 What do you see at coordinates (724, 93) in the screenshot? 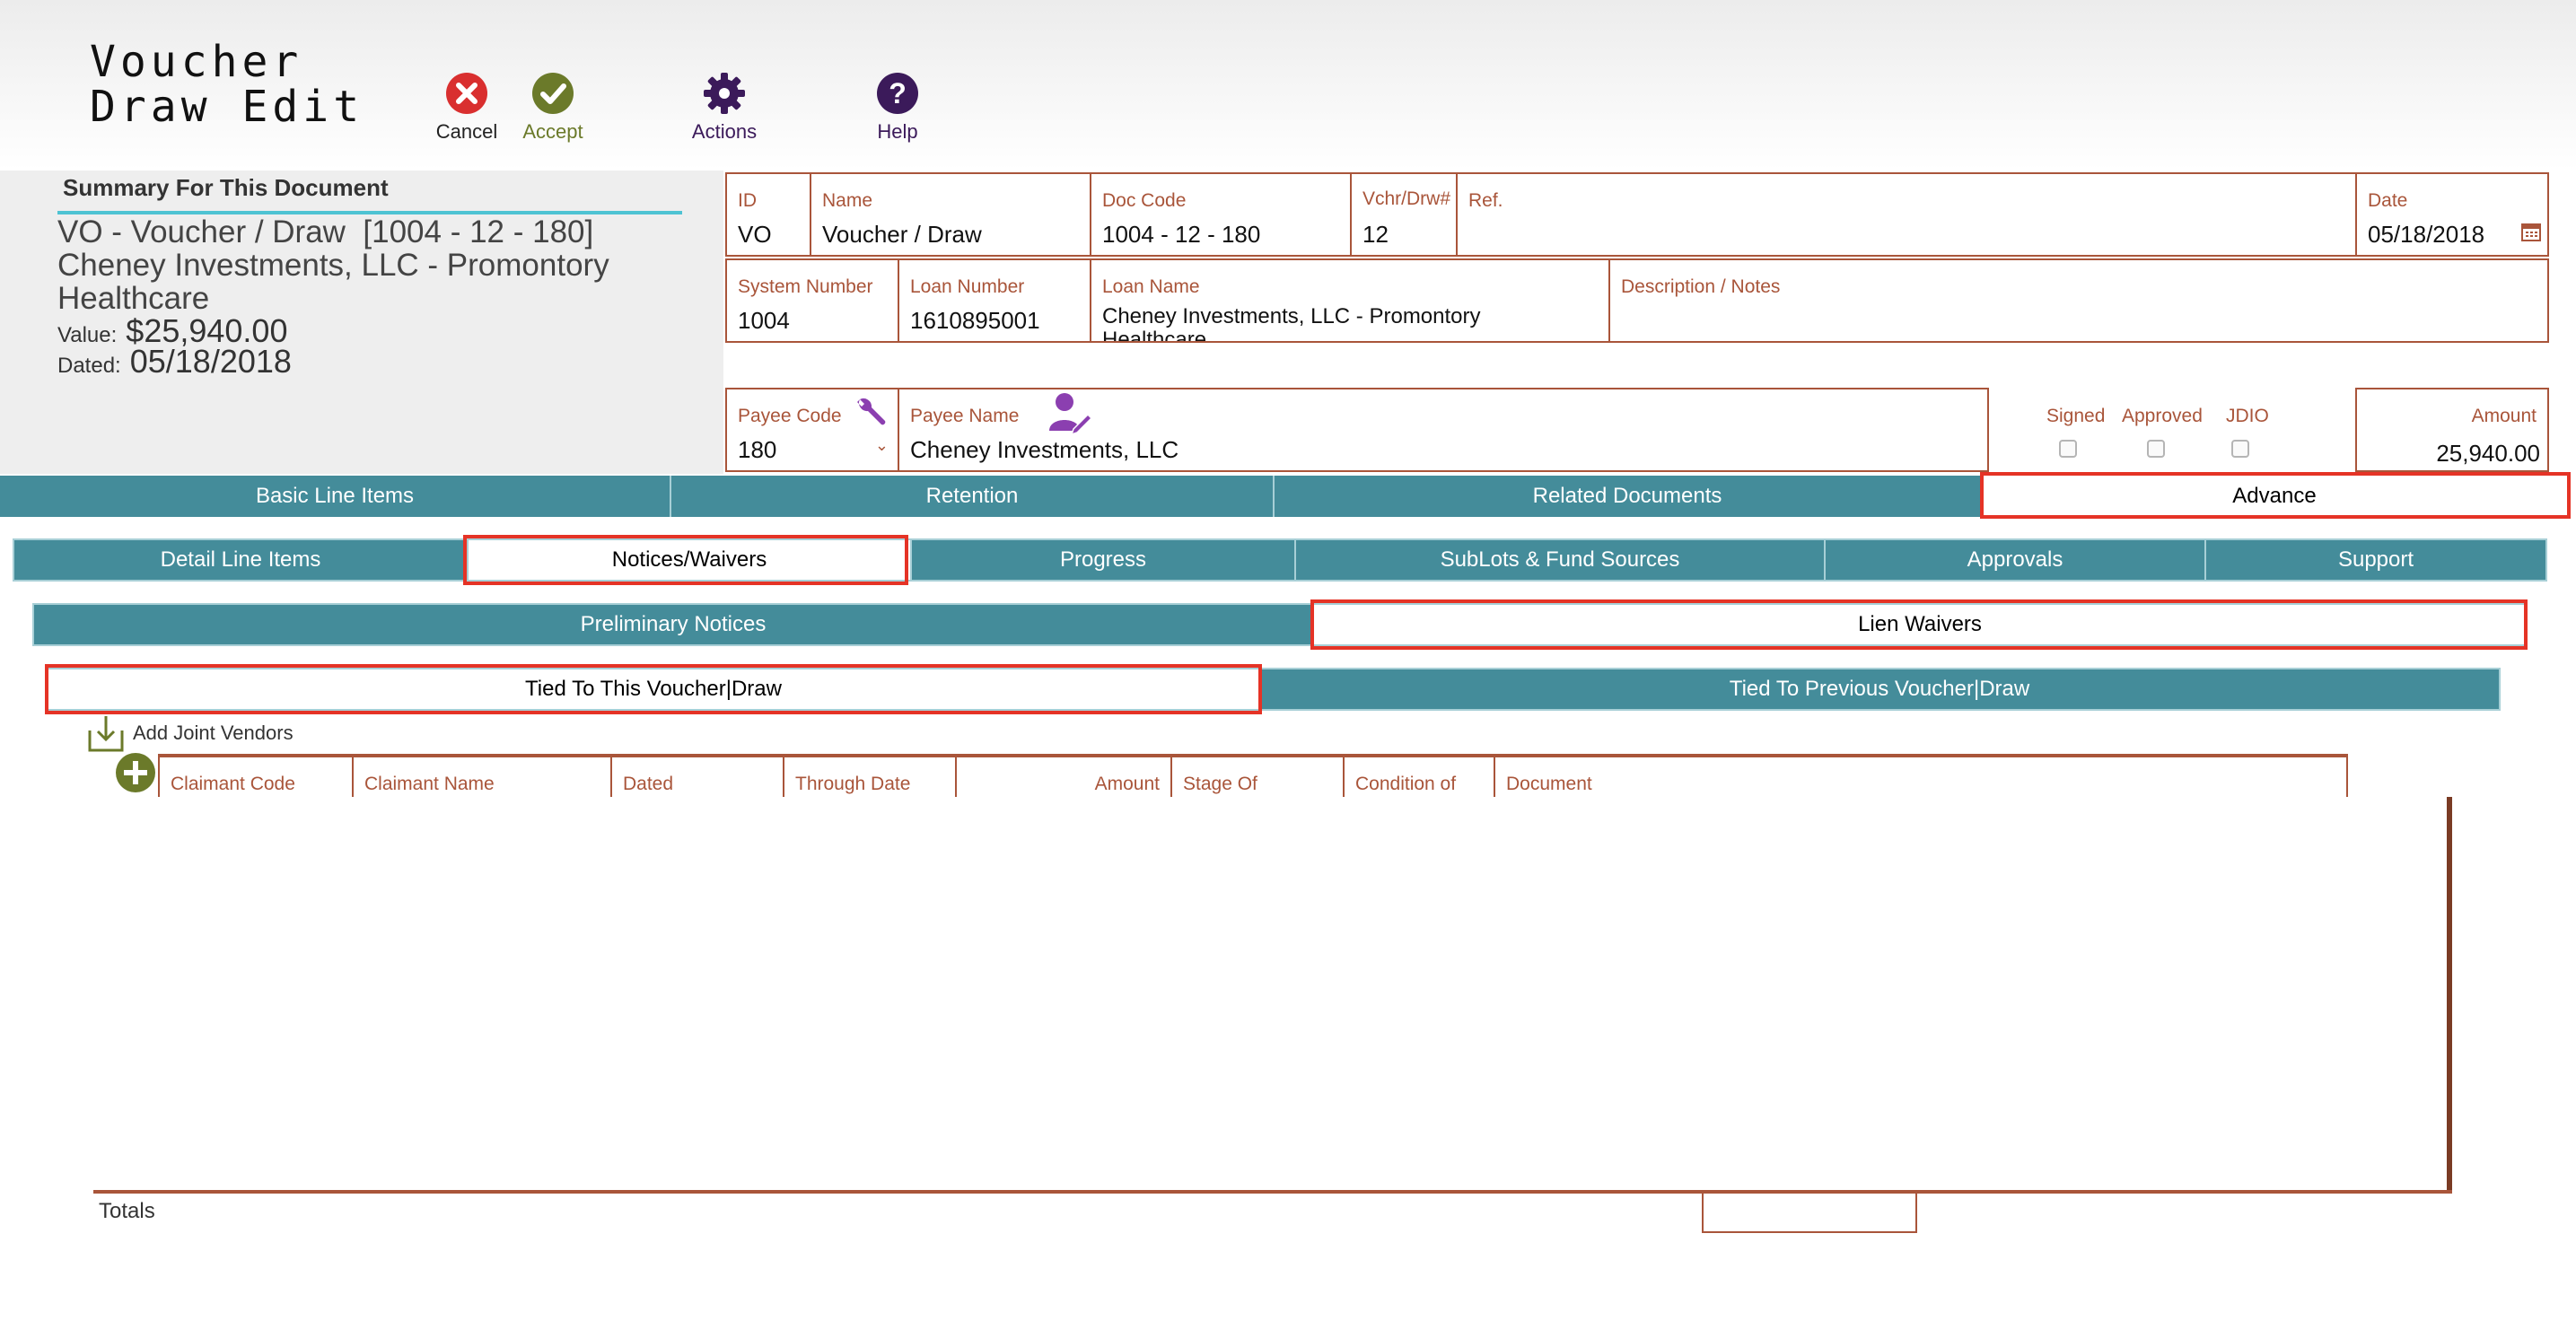
I see `gear-icon` at bounding box center [724, 93].